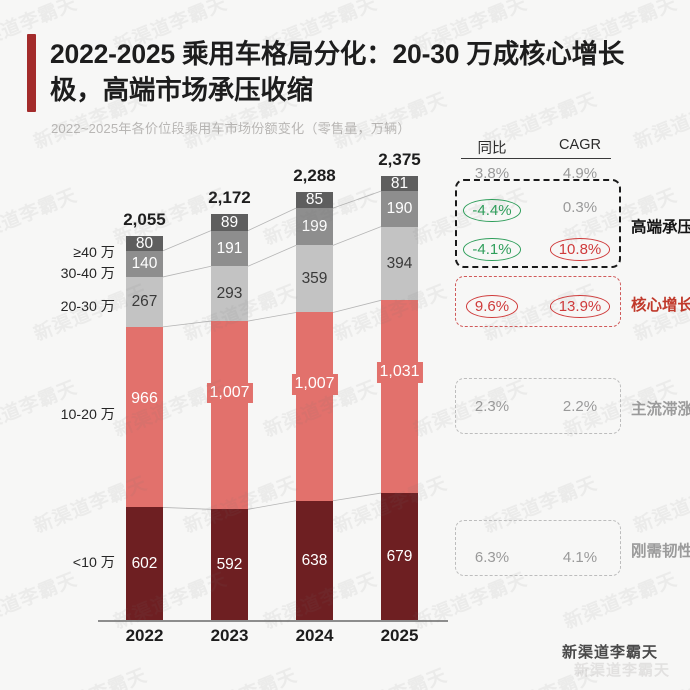  I want to click on stat-cell: -4.4%, so click(492, 210).